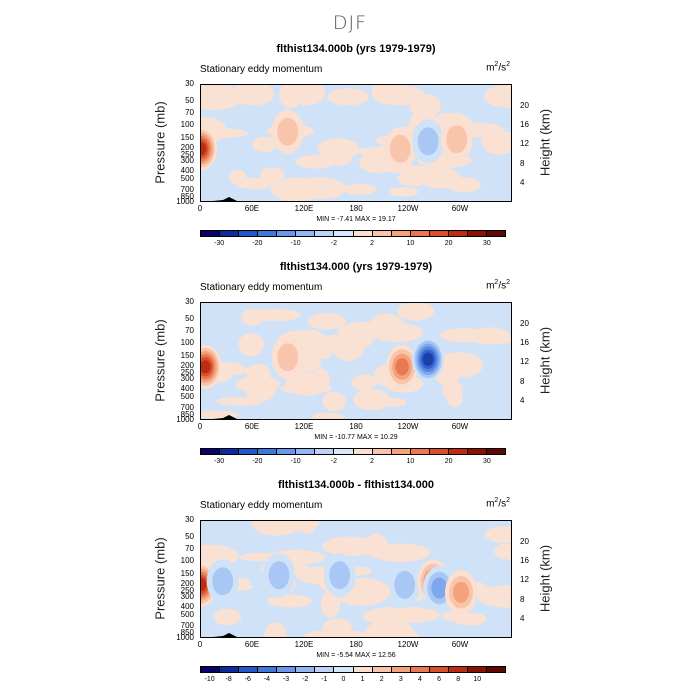  What do you see at coordinates (160, 578) in the screenshot?
I see `y-axis-label: Pressure (mb)` at bounding box center [160, 578].